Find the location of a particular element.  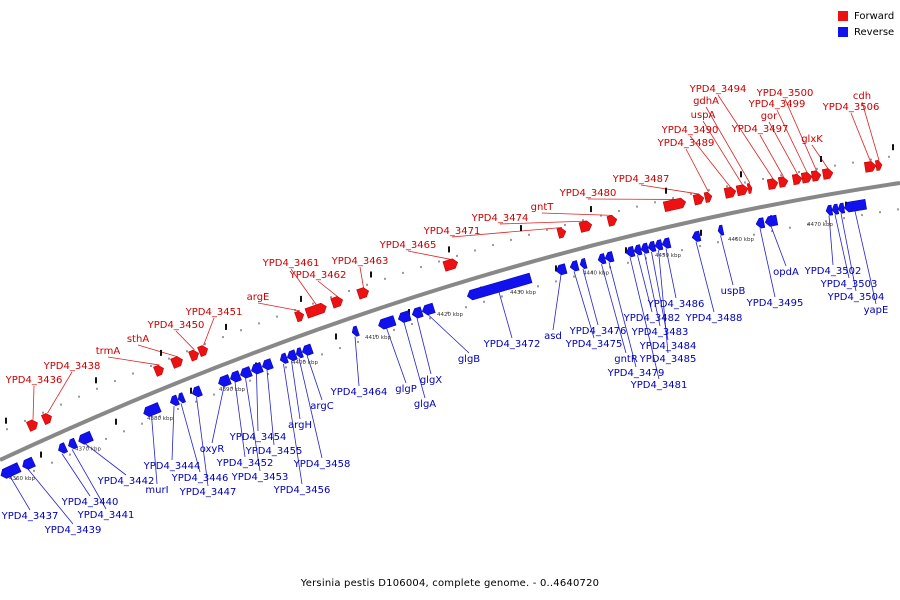

reverse-gene-gntr is located at coordinates (602, 259).